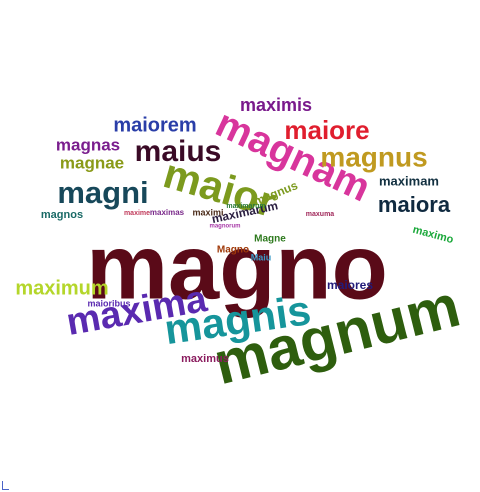  I want to click on word-maxuma: maxuma, so click(320, 214).